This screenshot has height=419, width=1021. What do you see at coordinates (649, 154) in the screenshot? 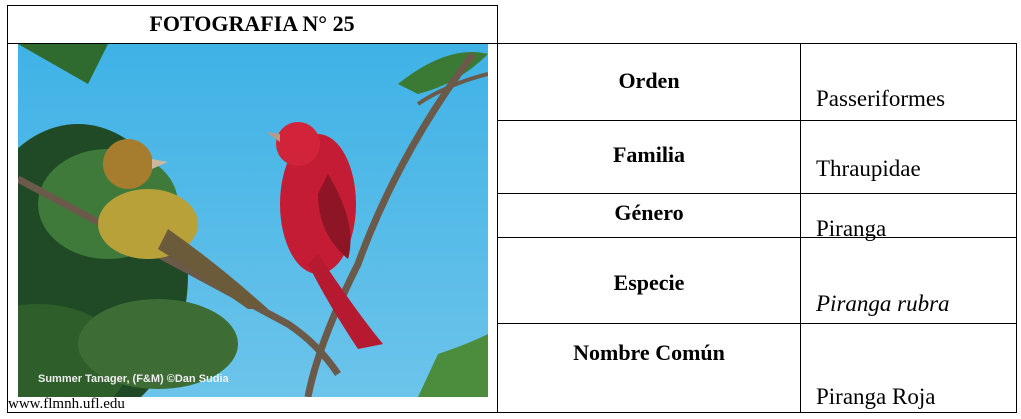
I see `row-label: Familia` at bounding box center [649, 154].